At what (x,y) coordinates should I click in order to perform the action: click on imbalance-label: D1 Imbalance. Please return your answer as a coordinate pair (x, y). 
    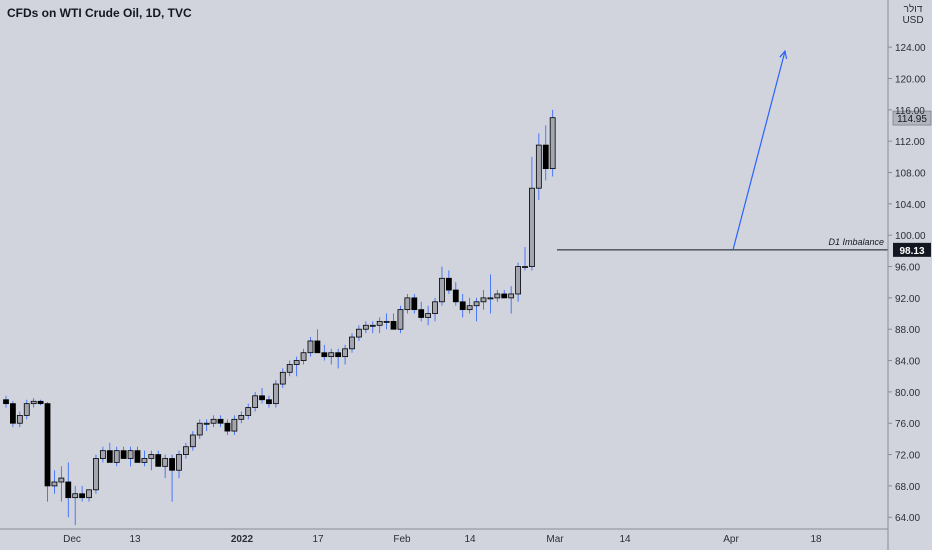
    Looking at the image, I should click on (856, 242).